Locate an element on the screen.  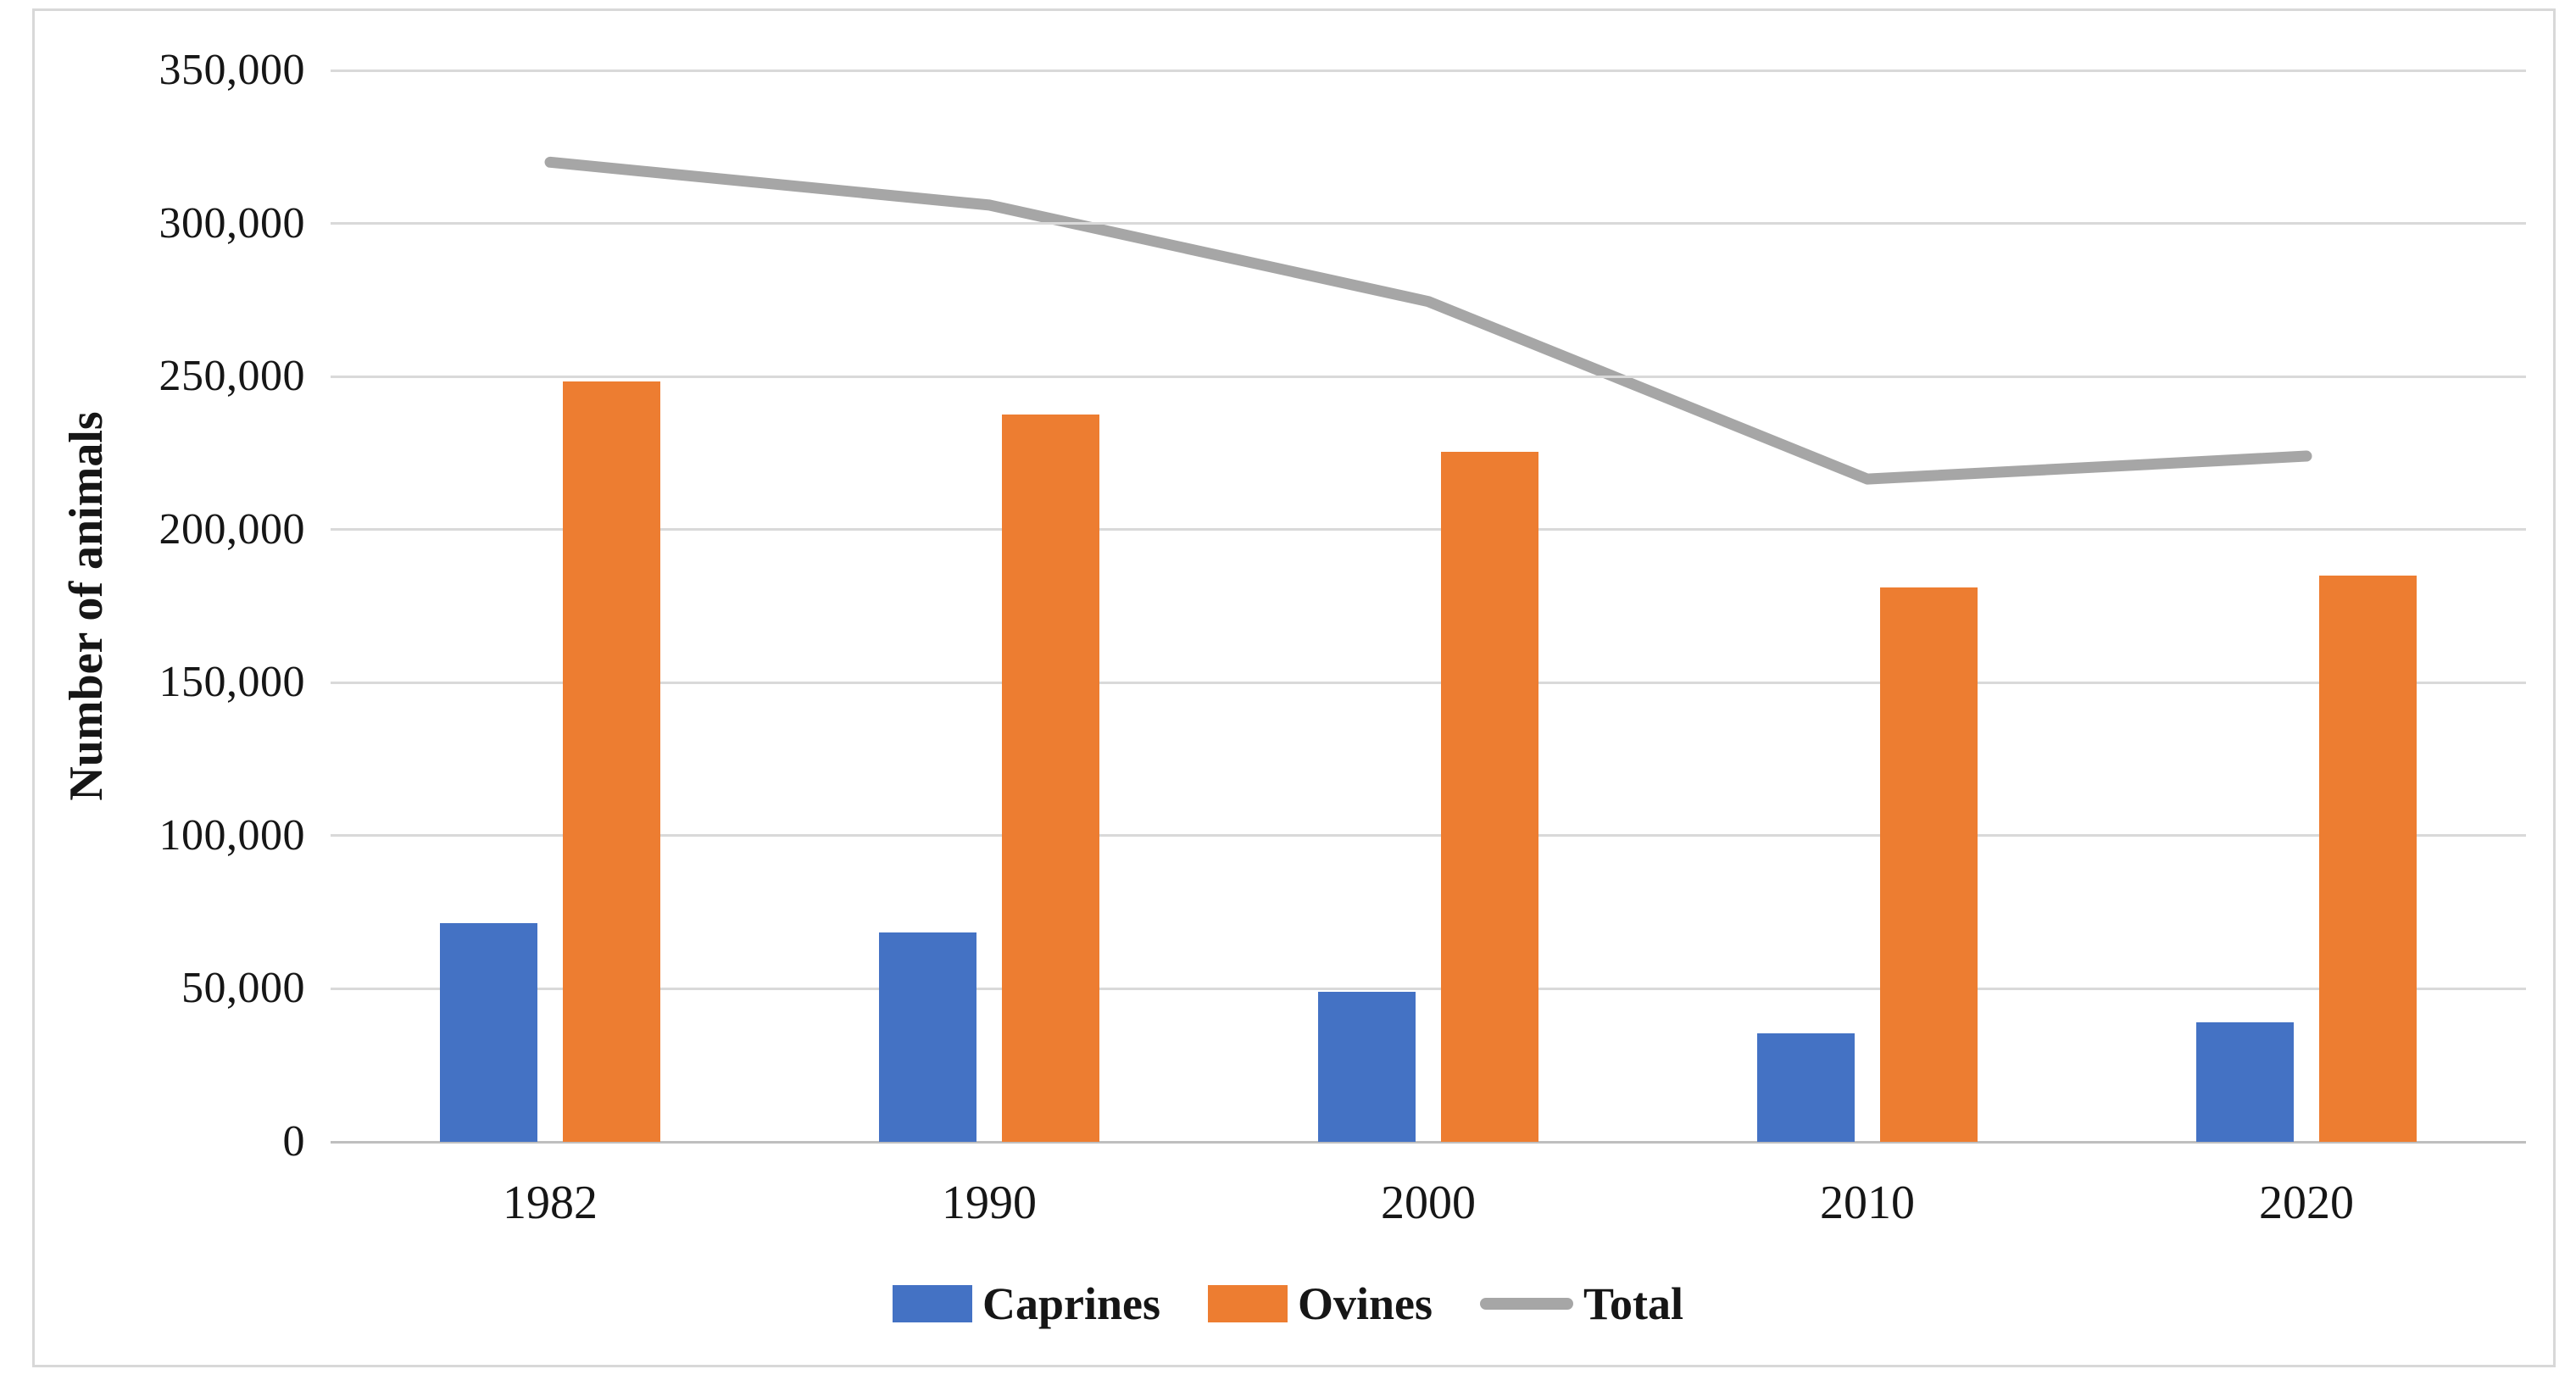
x-tick-label-2020: 2020 is located at coordinates (2306, 1203).